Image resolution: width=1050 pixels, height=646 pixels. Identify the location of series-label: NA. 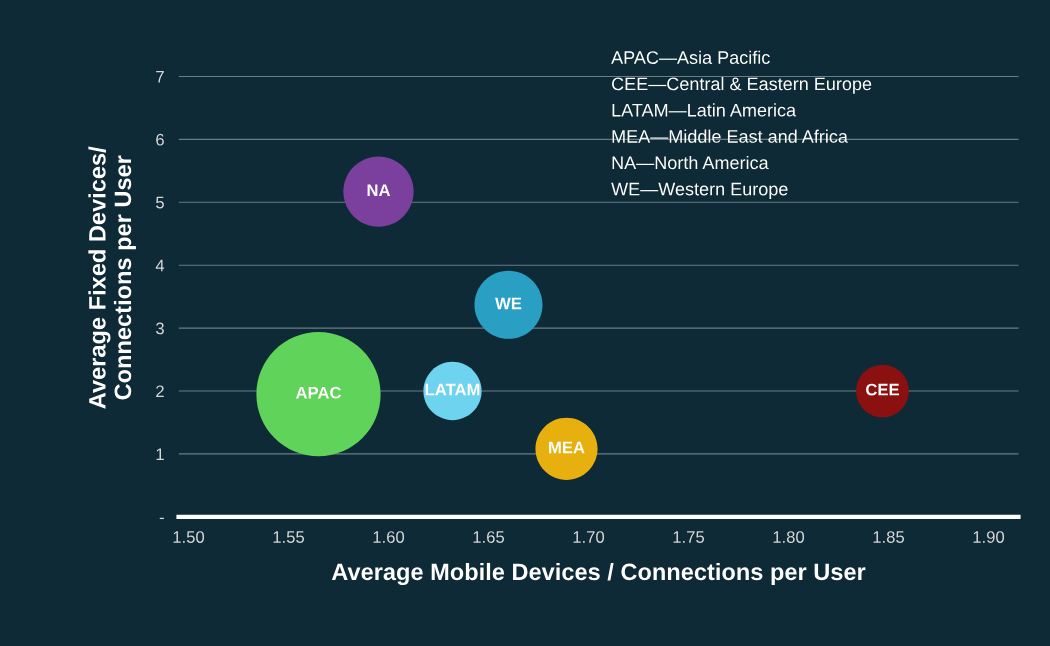
(379, 190).